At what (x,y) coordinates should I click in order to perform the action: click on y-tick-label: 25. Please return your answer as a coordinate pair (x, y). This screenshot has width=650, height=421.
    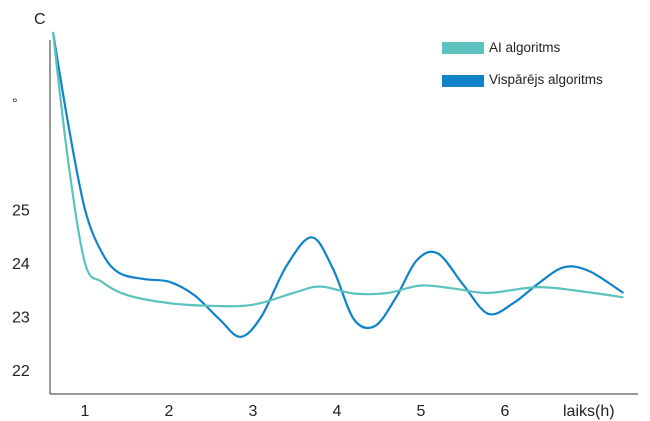
    Looking at the image, I should click on (21, 211).